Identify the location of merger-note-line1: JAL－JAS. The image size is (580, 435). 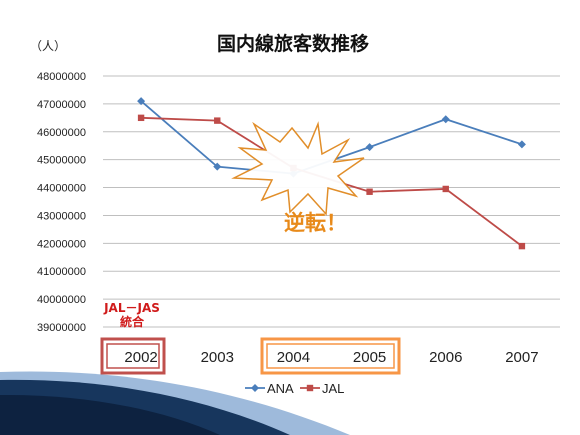
(131, 308).